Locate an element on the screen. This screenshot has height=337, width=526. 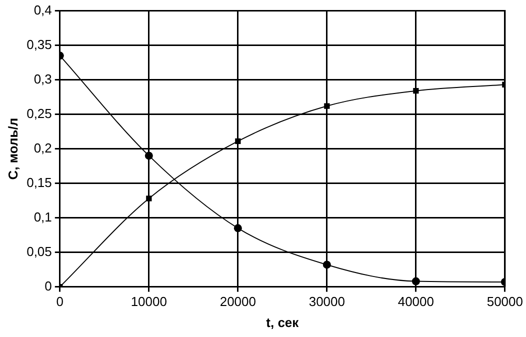
y-tick-label: 0,05 is located at coordinates (39, 251).